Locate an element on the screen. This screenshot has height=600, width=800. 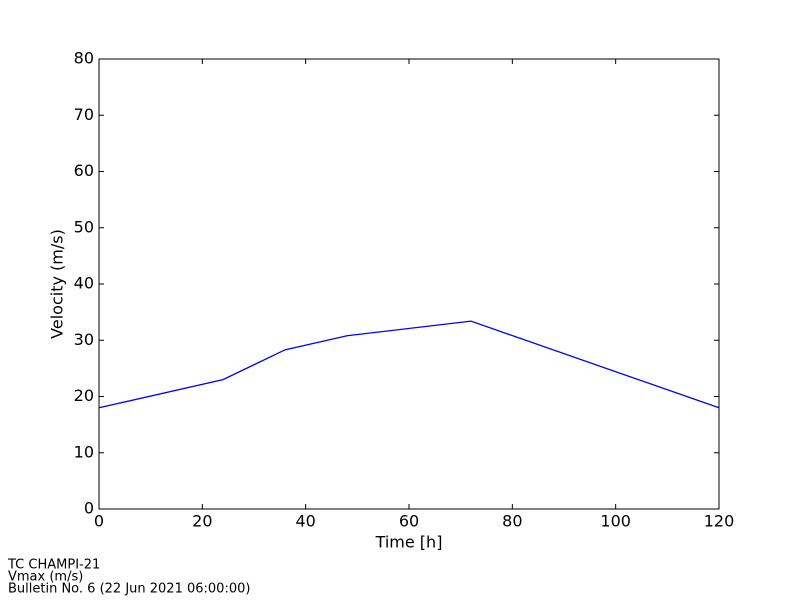
x-tick-label: 60 is located at coordinates (409, 521).